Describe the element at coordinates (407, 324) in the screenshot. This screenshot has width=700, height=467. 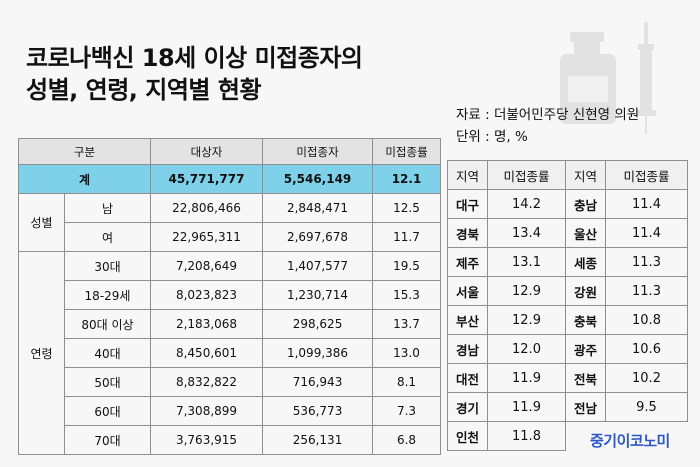
I see `row-rate: 13.7` at that location.